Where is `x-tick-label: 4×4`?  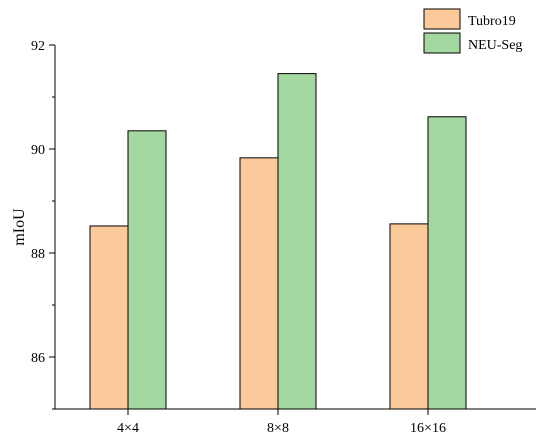 x-tick-label: 4×4 is located at coordinates (128, 428).